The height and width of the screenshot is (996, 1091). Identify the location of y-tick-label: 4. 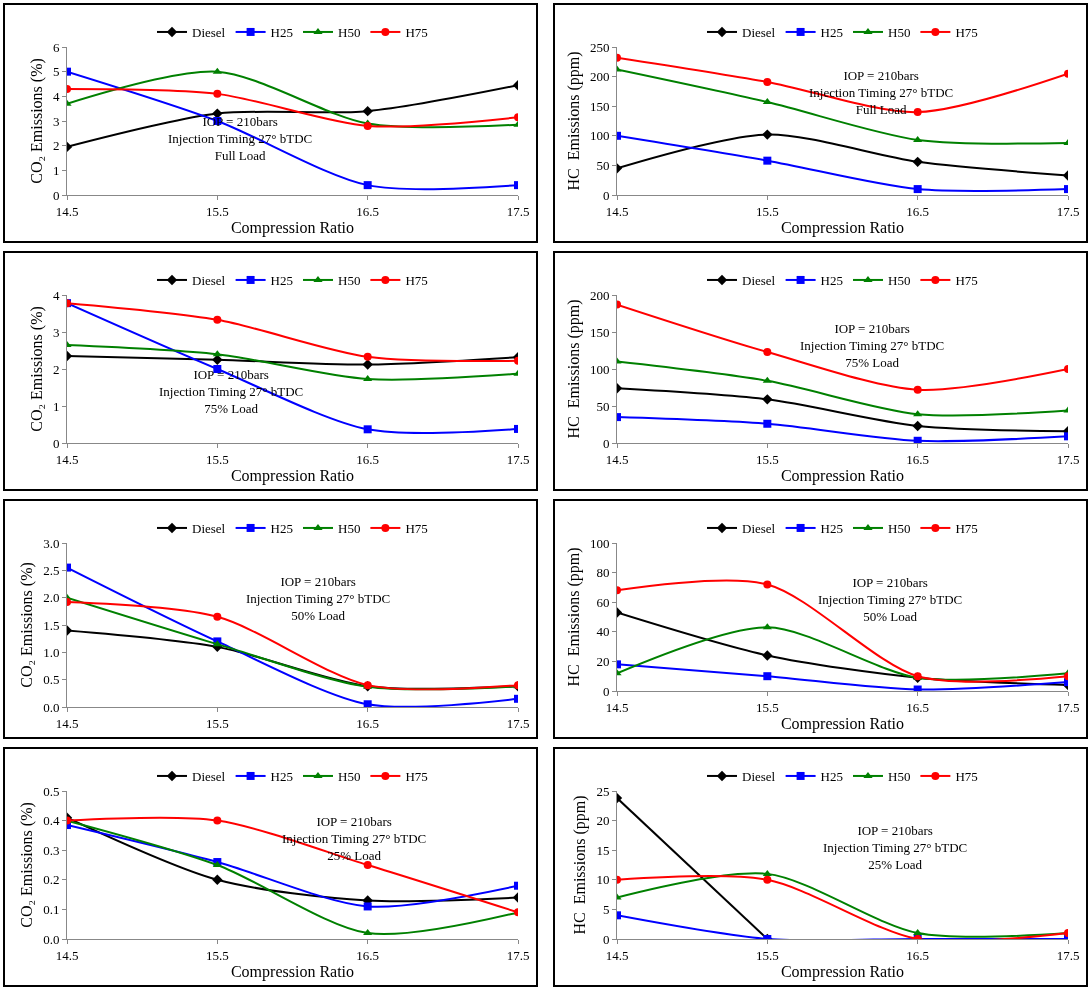
(56, 295).